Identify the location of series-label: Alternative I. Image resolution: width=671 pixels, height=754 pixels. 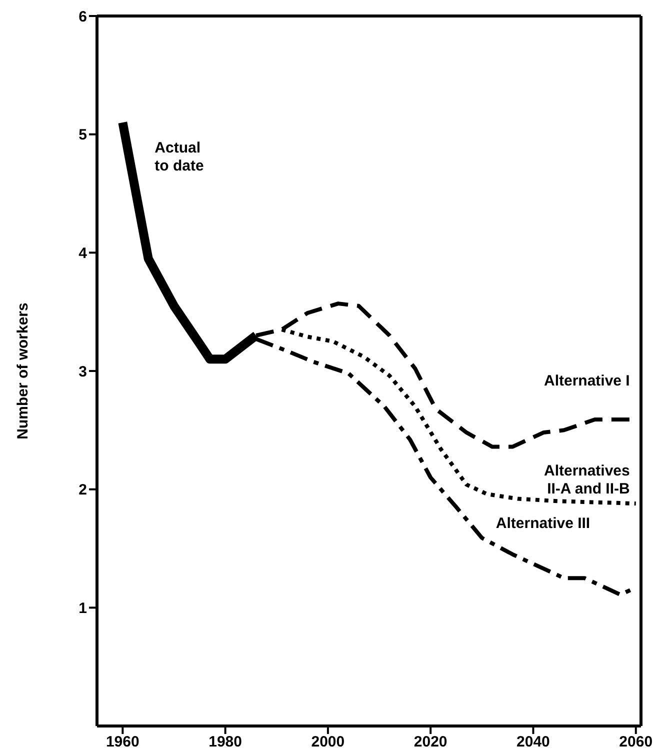
(587, 381).